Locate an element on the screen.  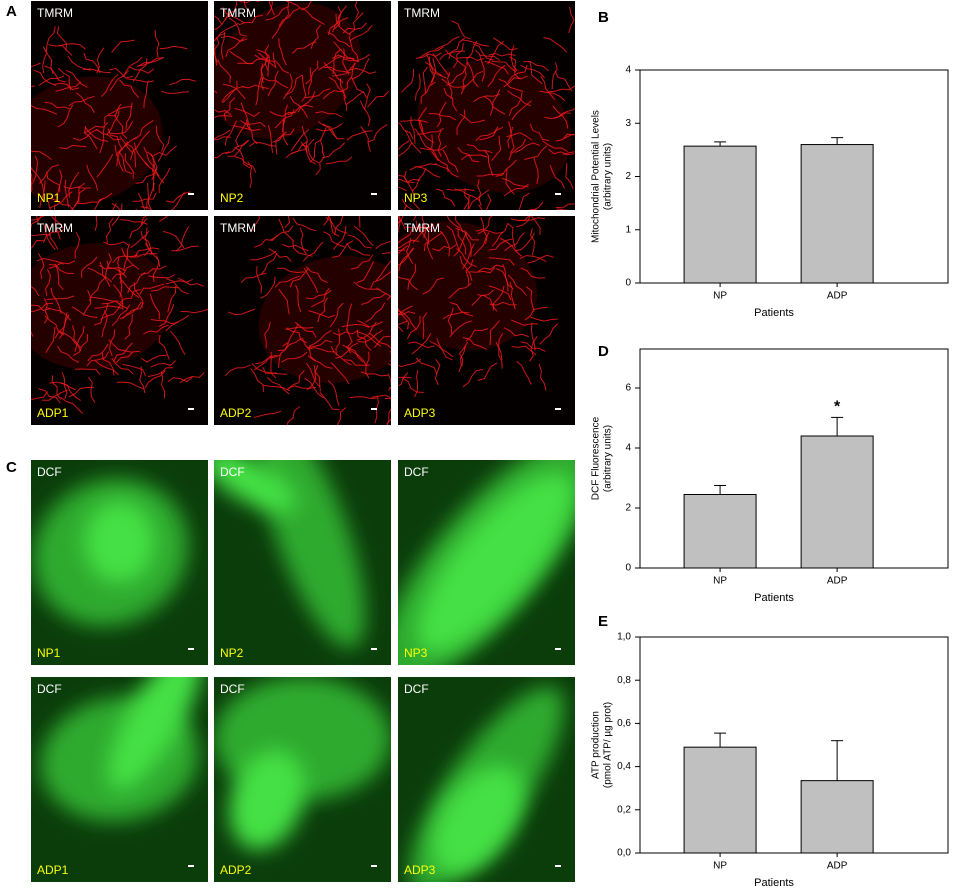
scale-bar is located at coordinates (558, 194).